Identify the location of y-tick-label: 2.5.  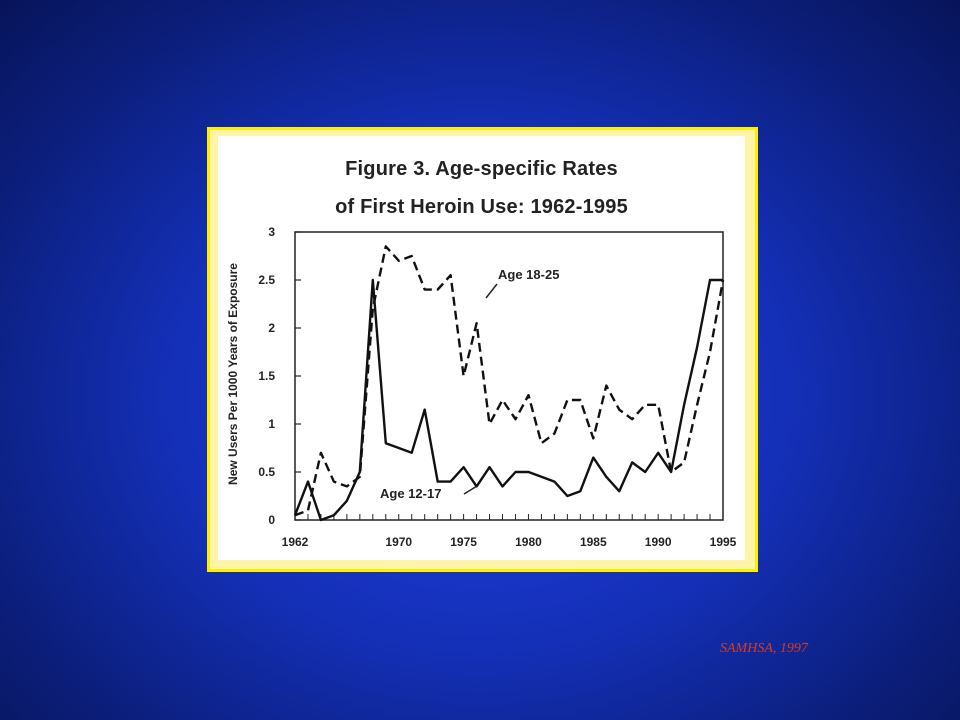
(266, 280).